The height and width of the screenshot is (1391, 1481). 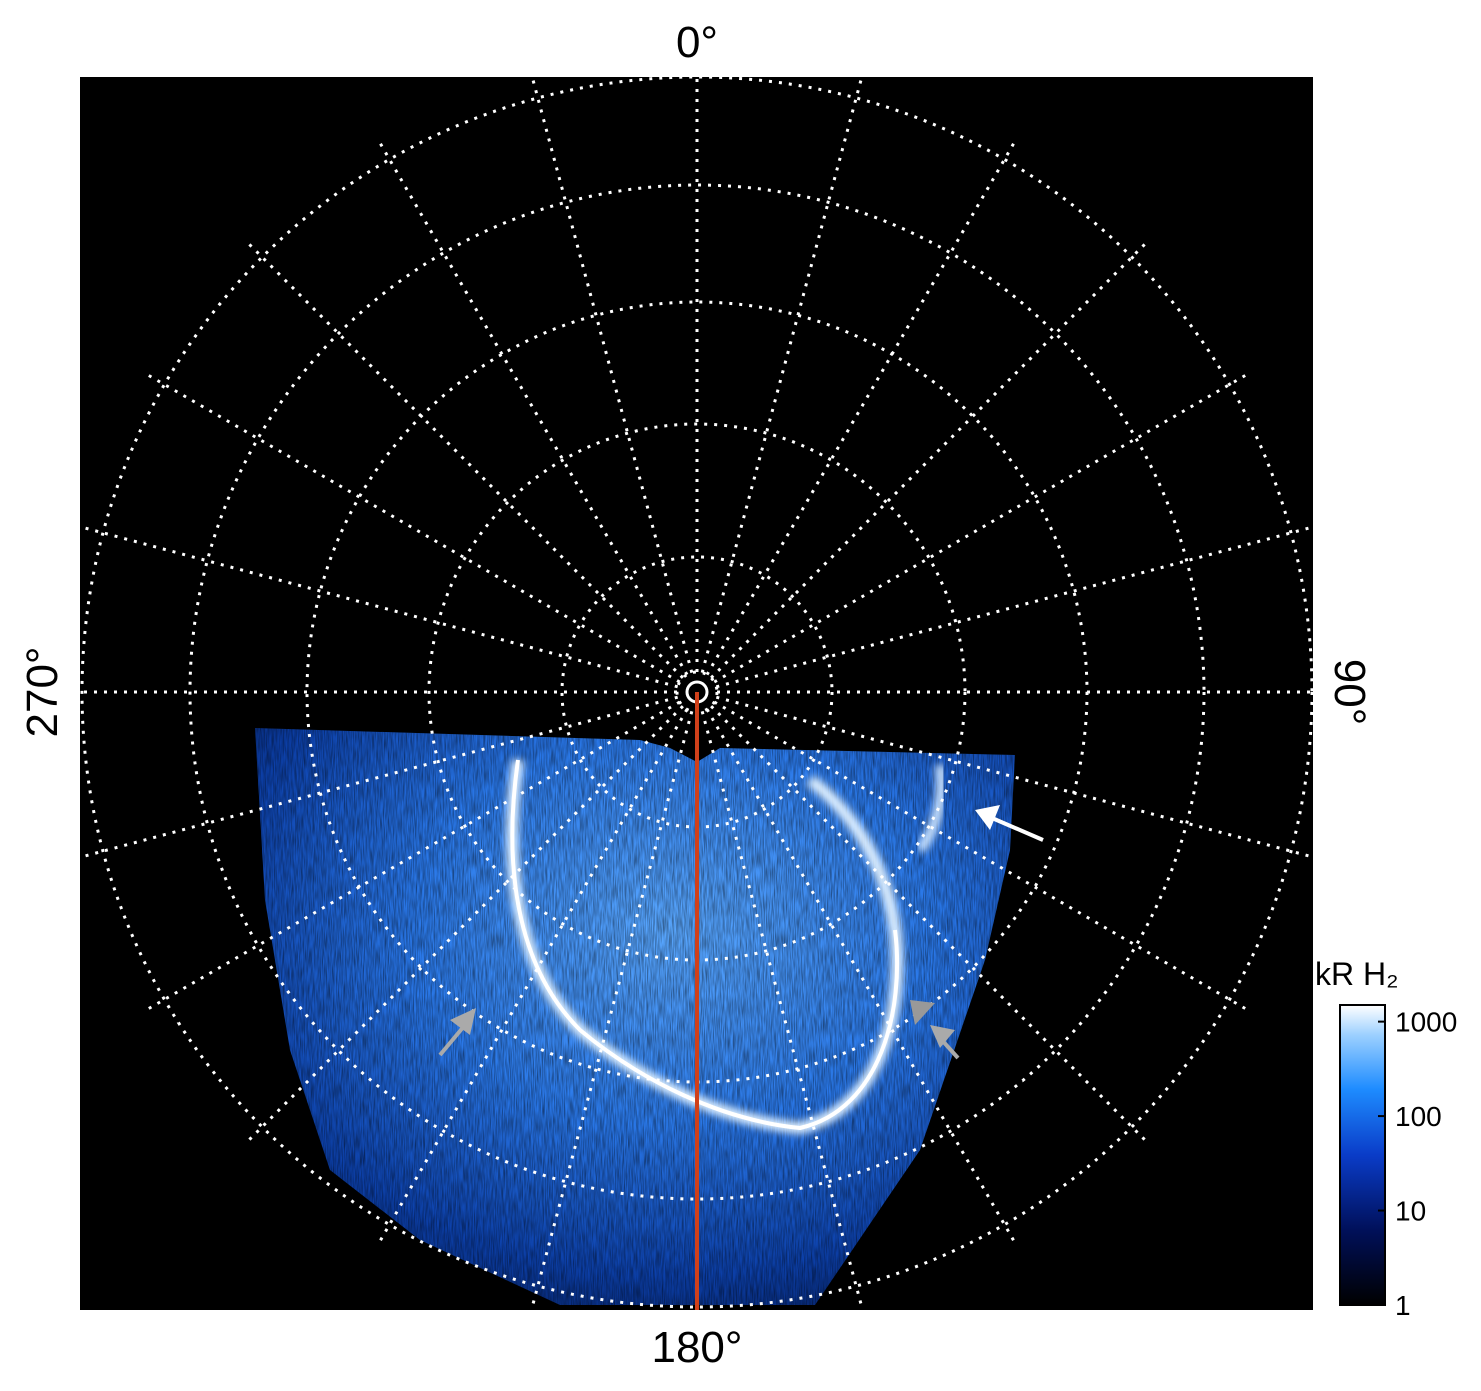 I want to click on label-left: 270°, so click(x=42, y=691).